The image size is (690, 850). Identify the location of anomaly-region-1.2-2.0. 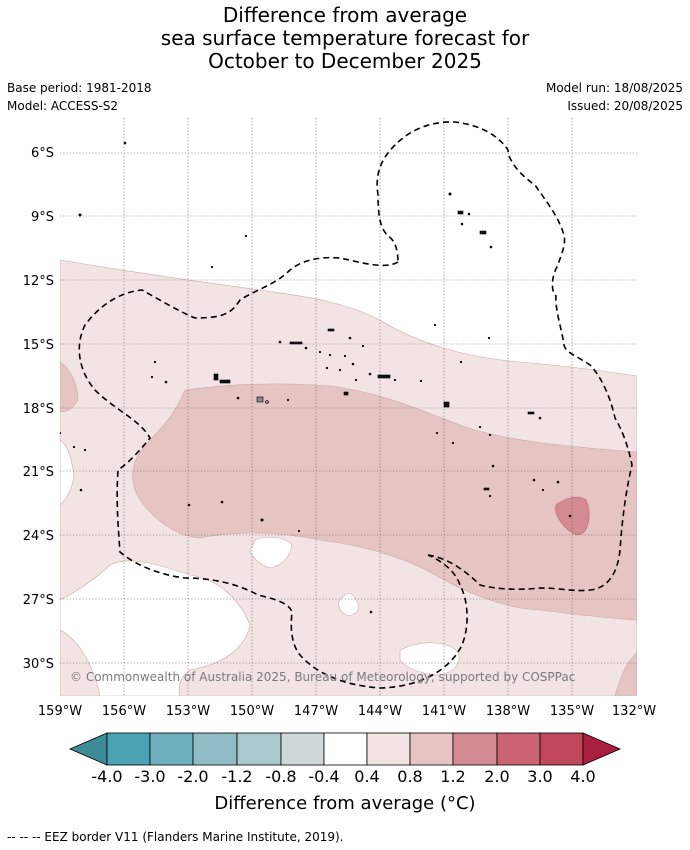
(572, 516).